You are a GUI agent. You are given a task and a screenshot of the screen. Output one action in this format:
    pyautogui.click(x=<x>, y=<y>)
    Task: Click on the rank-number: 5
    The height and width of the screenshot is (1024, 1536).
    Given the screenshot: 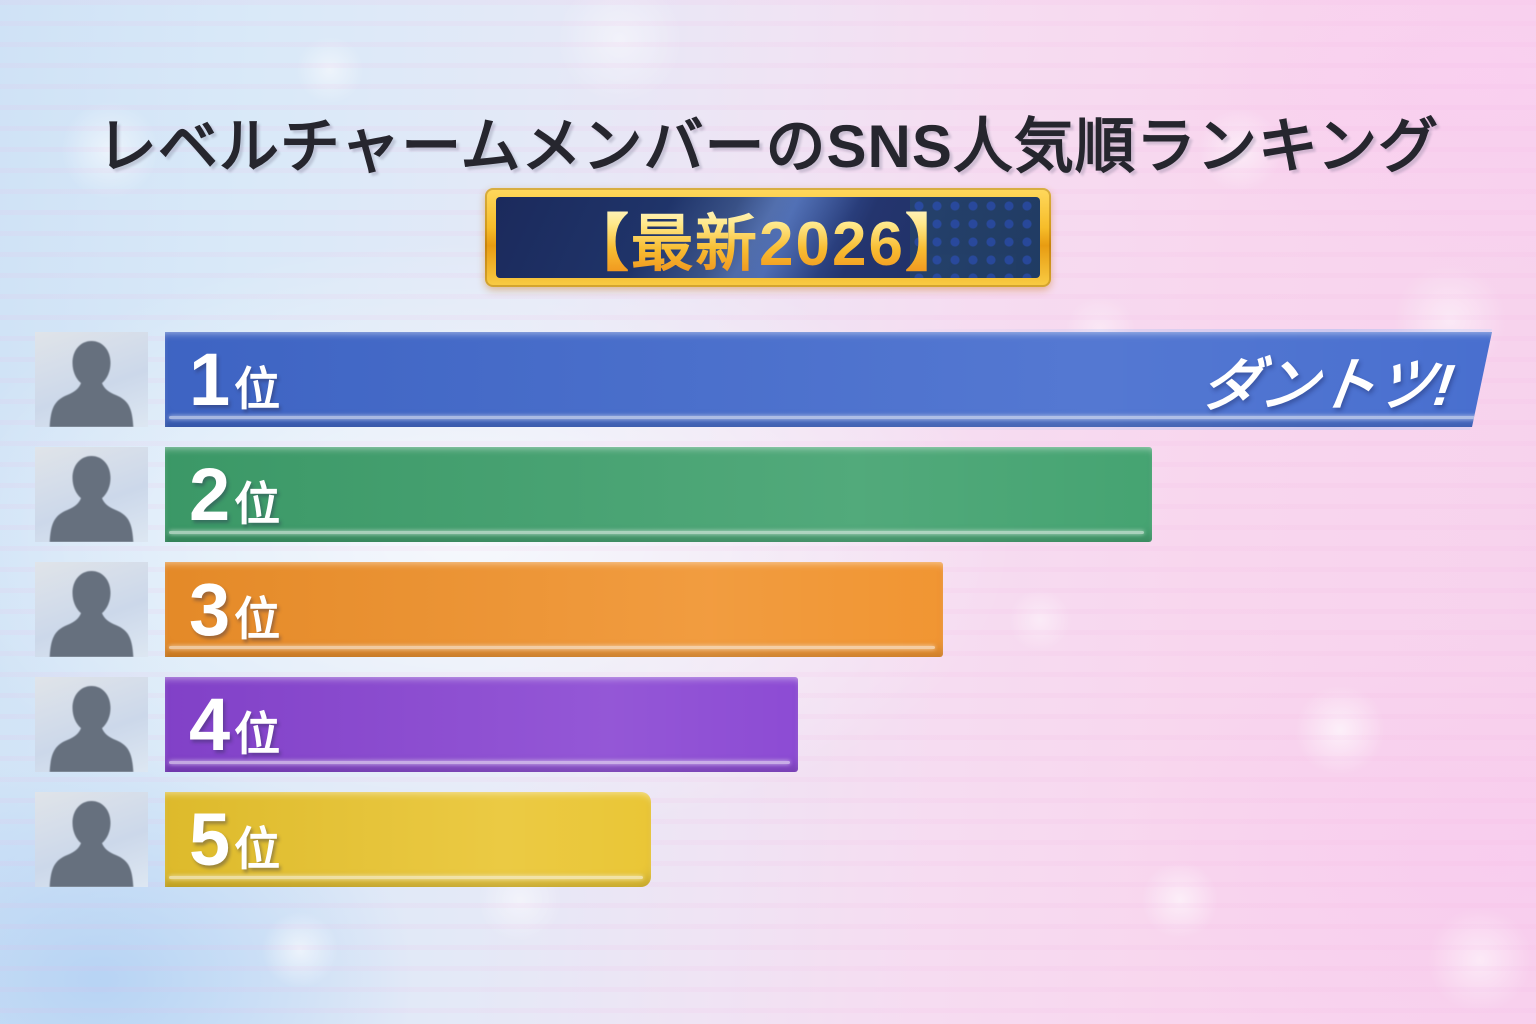 What is the action you would take?
    pyautogui.click(x=210, y=839)
    